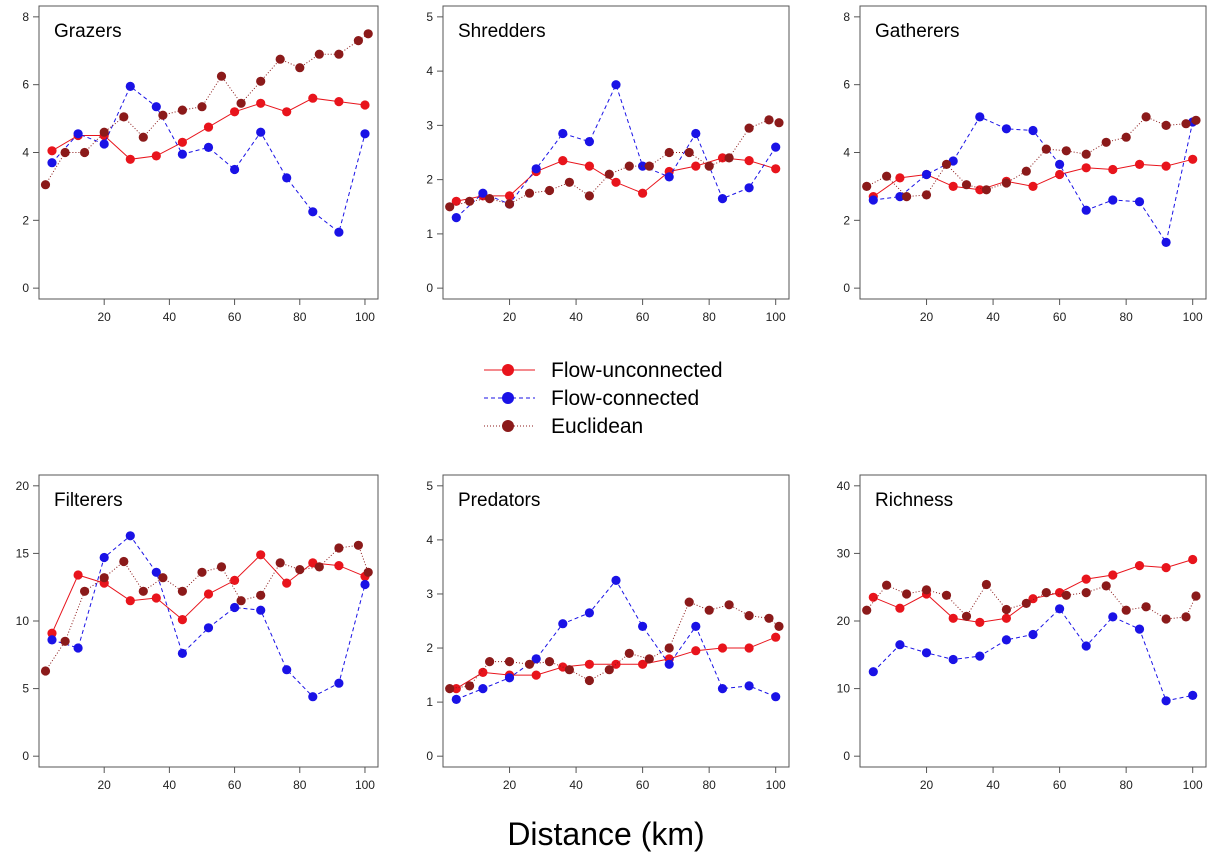 The width and height of the screenshot is (1212, 854). I want to click on panel-richness: 0 10 20 30 40 20 40 60 80 100 Richness, so click(1022, 633).